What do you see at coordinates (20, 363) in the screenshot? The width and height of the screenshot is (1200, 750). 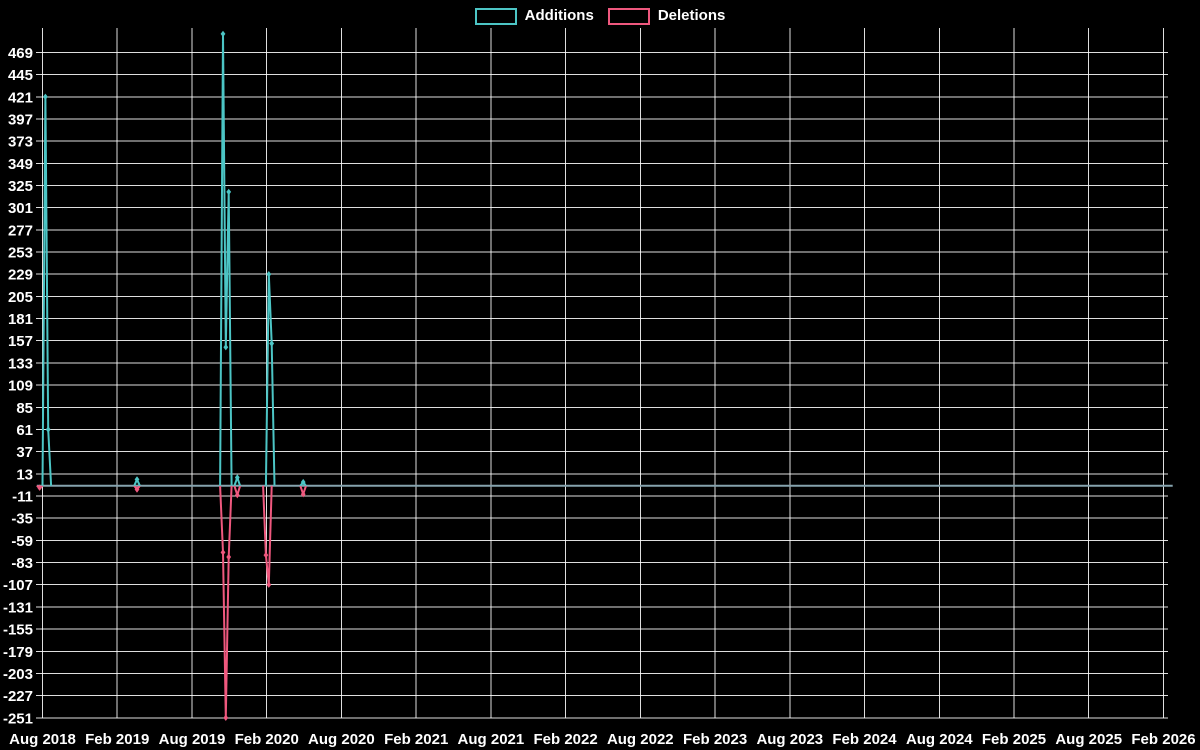 I see `svg-text: 133` at bounding box center [20, 363].